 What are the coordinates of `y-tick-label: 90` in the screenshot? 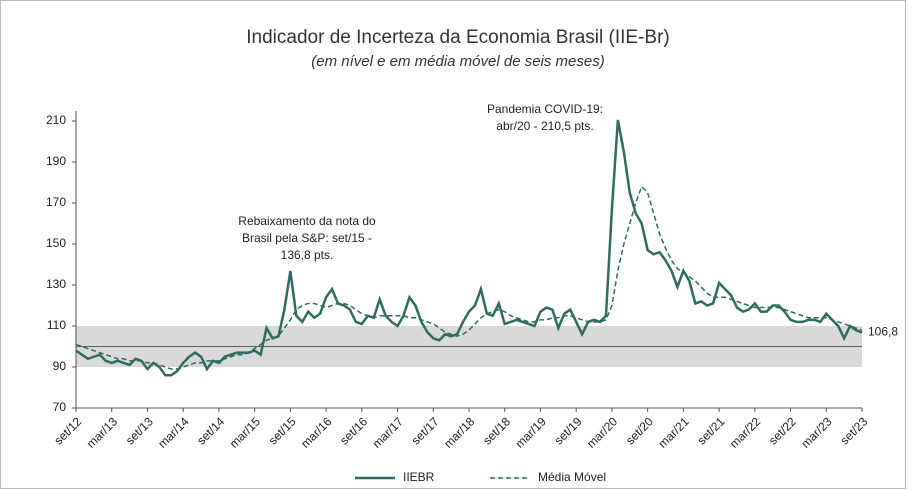 It's located at (60, 366).